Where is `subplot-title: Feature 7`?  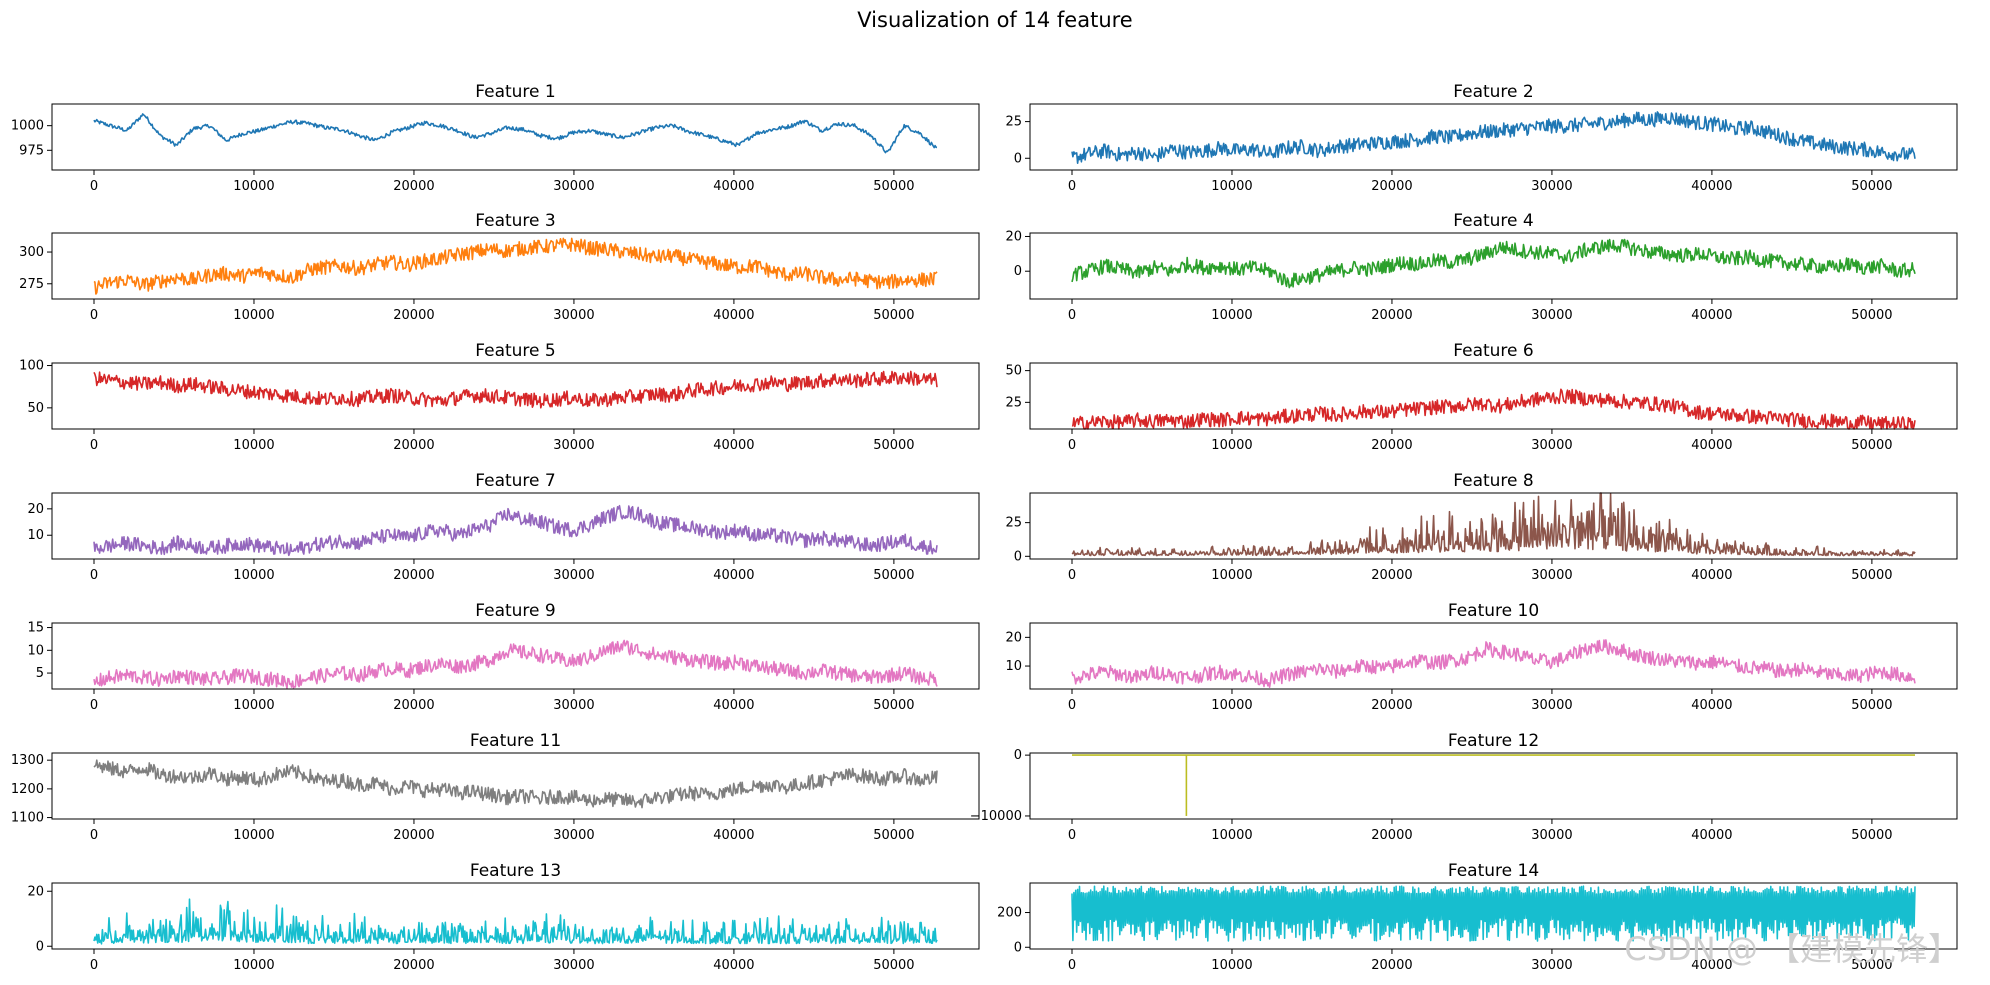 subplot-title: Feature 7 is located at coordinates (515, 481).